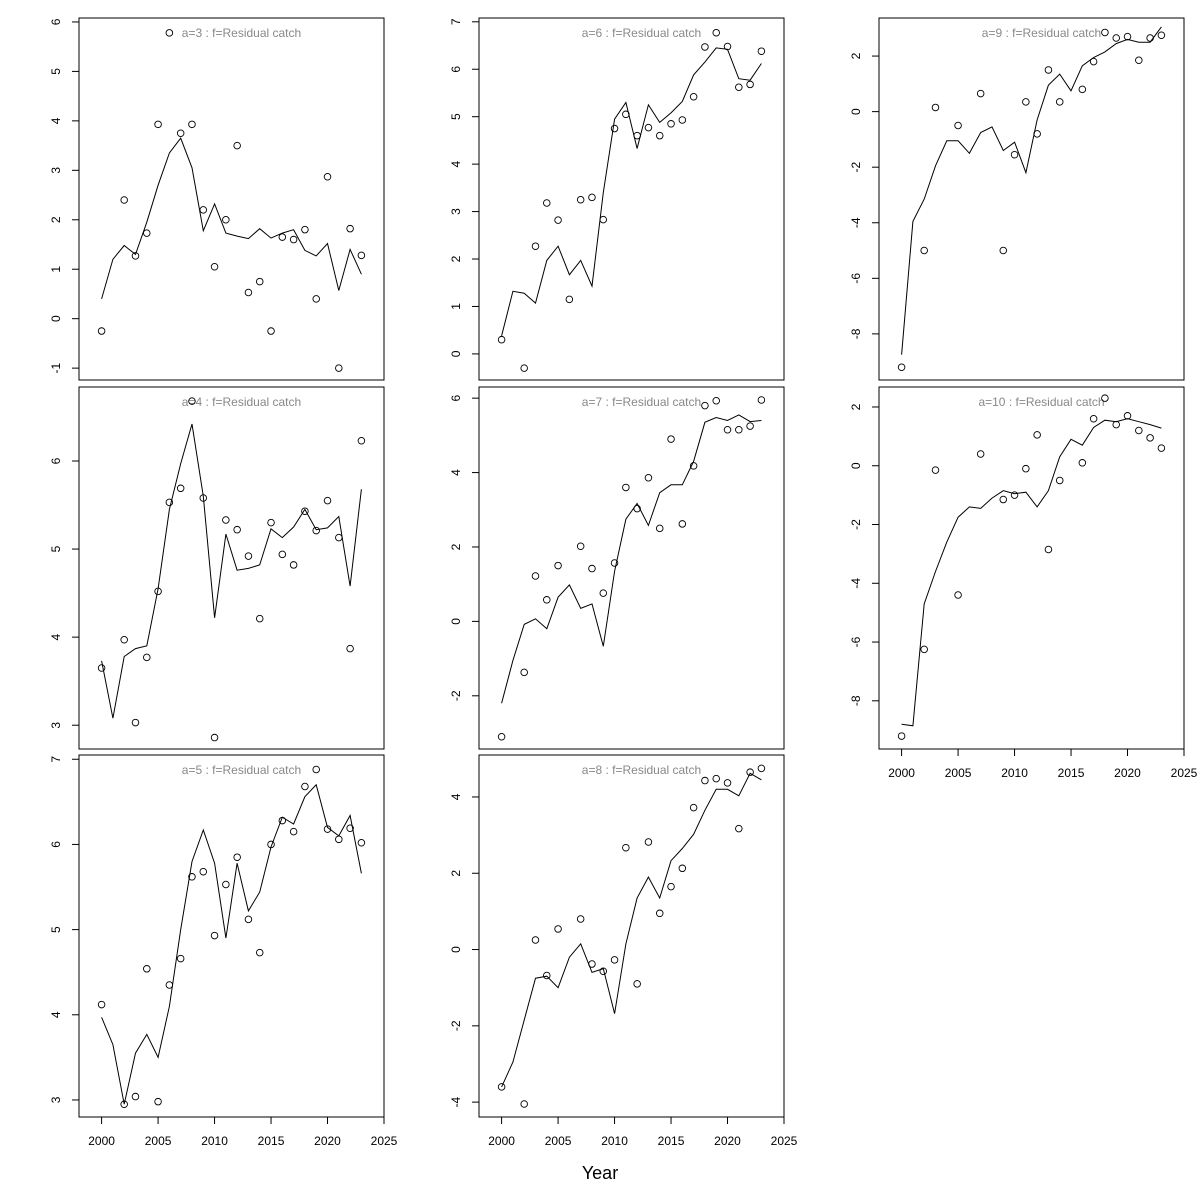 The width and height of the screenshot is (1200, 1200). Describe the element at coordinates (456, 306) in the screenshot. I see `y-tick-label: 1` at that location.